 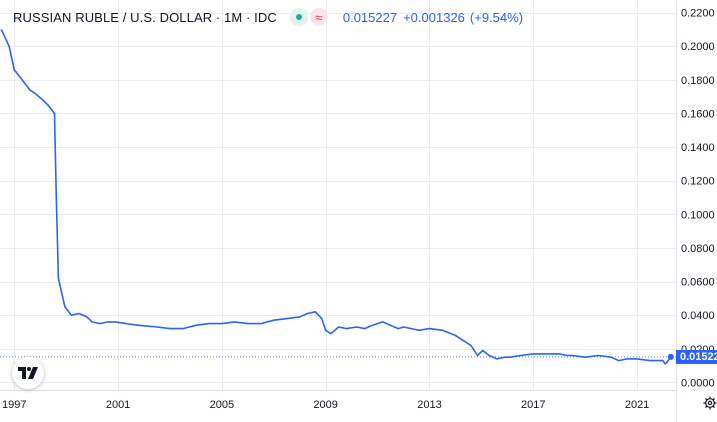 I want to click on y-axis-tick-label: 0.1800, so click(x=698, y=81).